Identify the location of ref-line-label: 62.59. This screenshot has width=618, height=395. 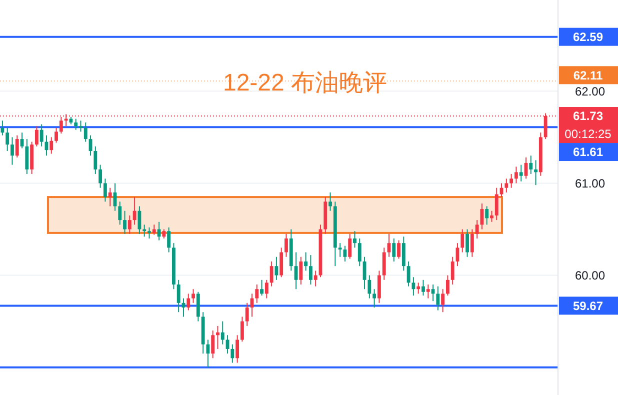
(588, 37).